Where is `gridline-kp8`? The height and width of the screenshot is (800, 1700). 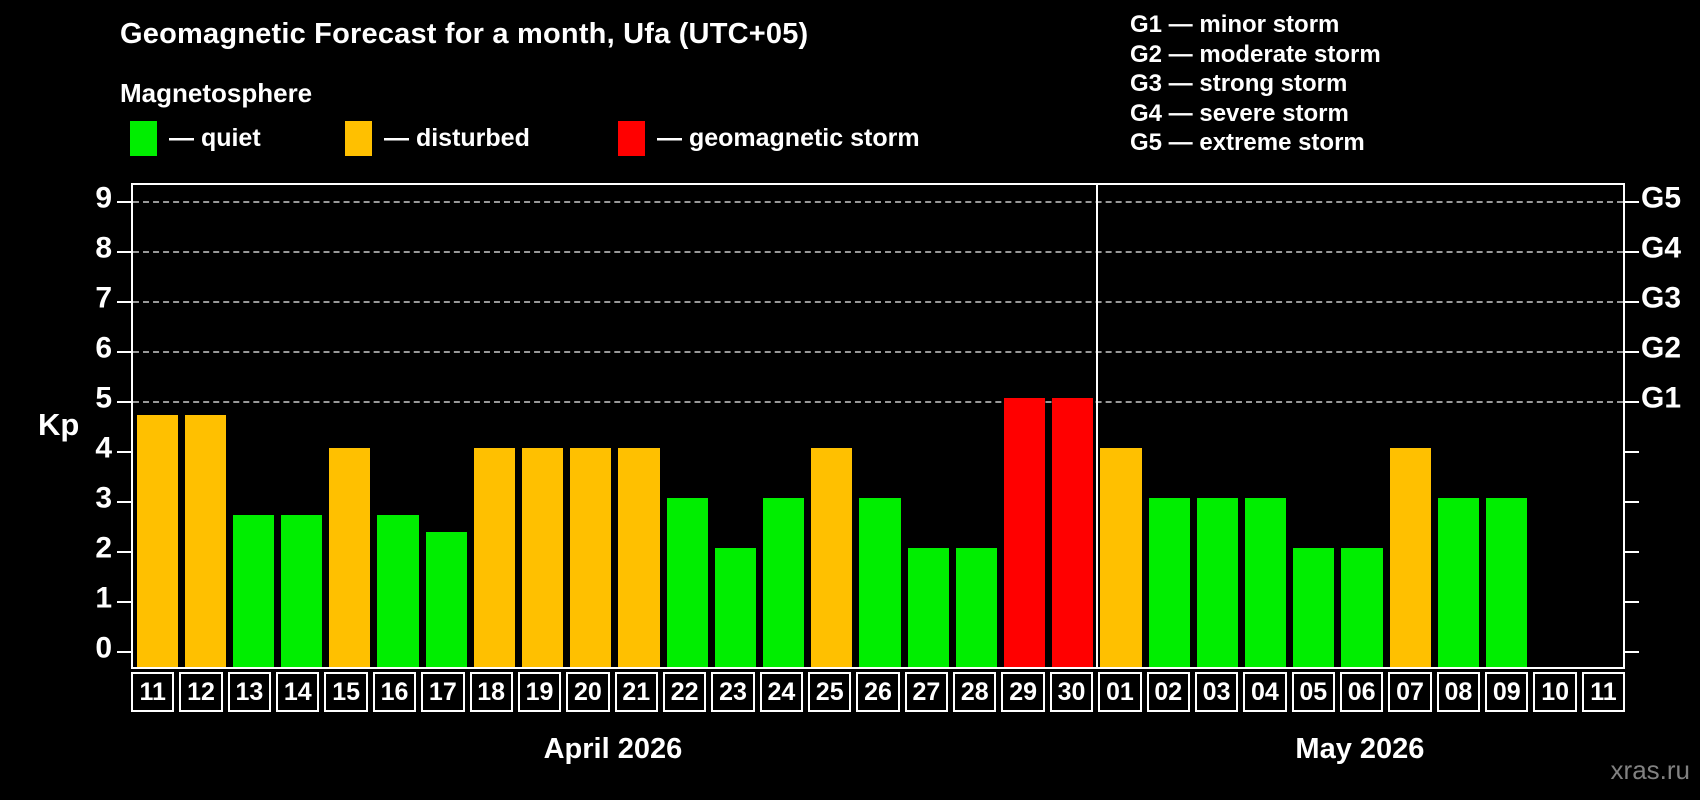 gridline-kp8 is located at coordinates (878, 252).